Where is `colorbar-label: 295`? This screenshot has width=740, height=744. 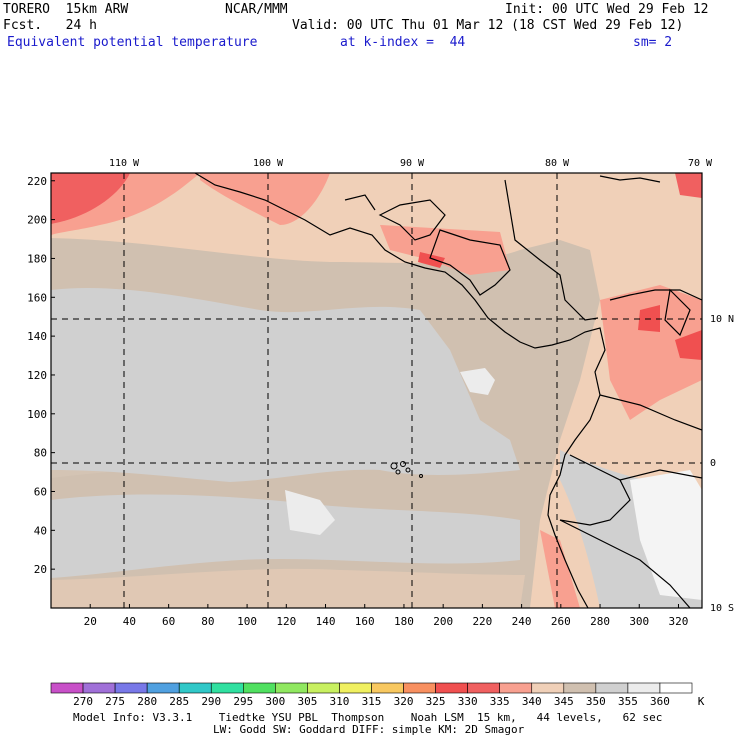 colorbar-label: 295 is located at coordinates (243, 701).